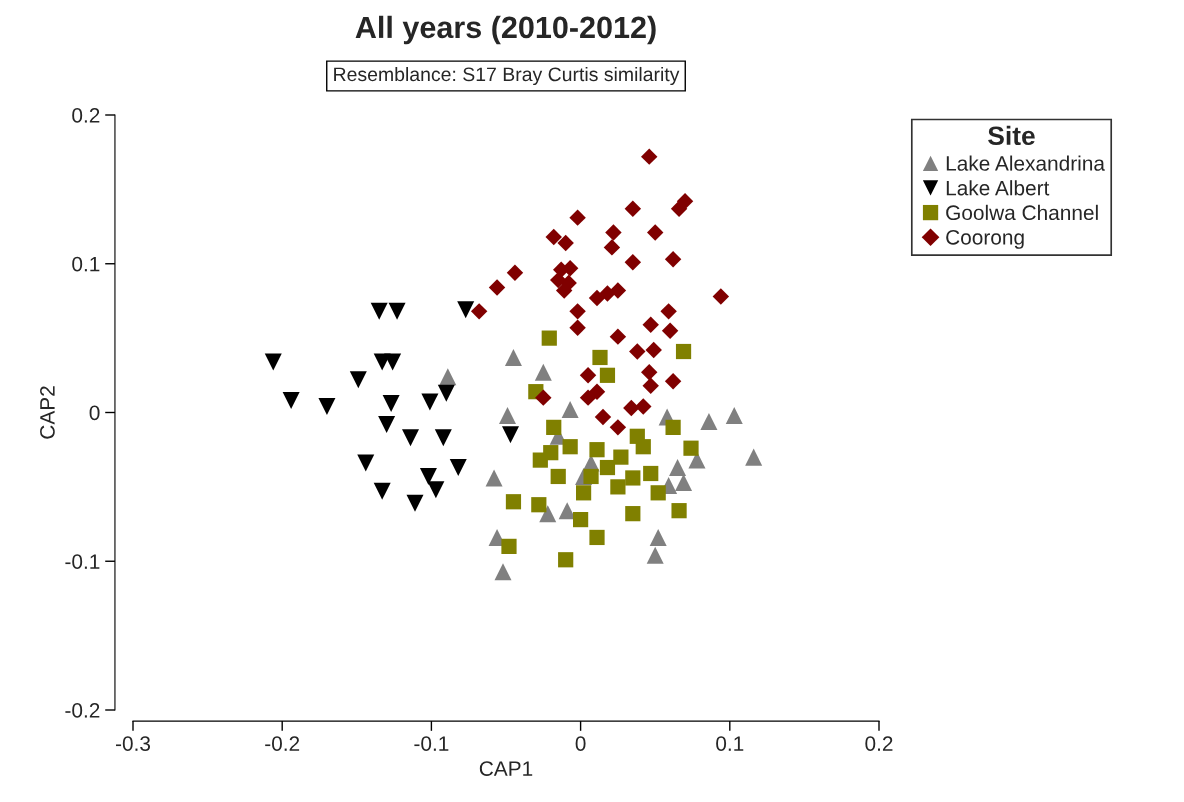  What do you see at coordinates (86, 264) in the screenshot?
I see `y-tick-label: 0.1` at bounding box center [86, 264].